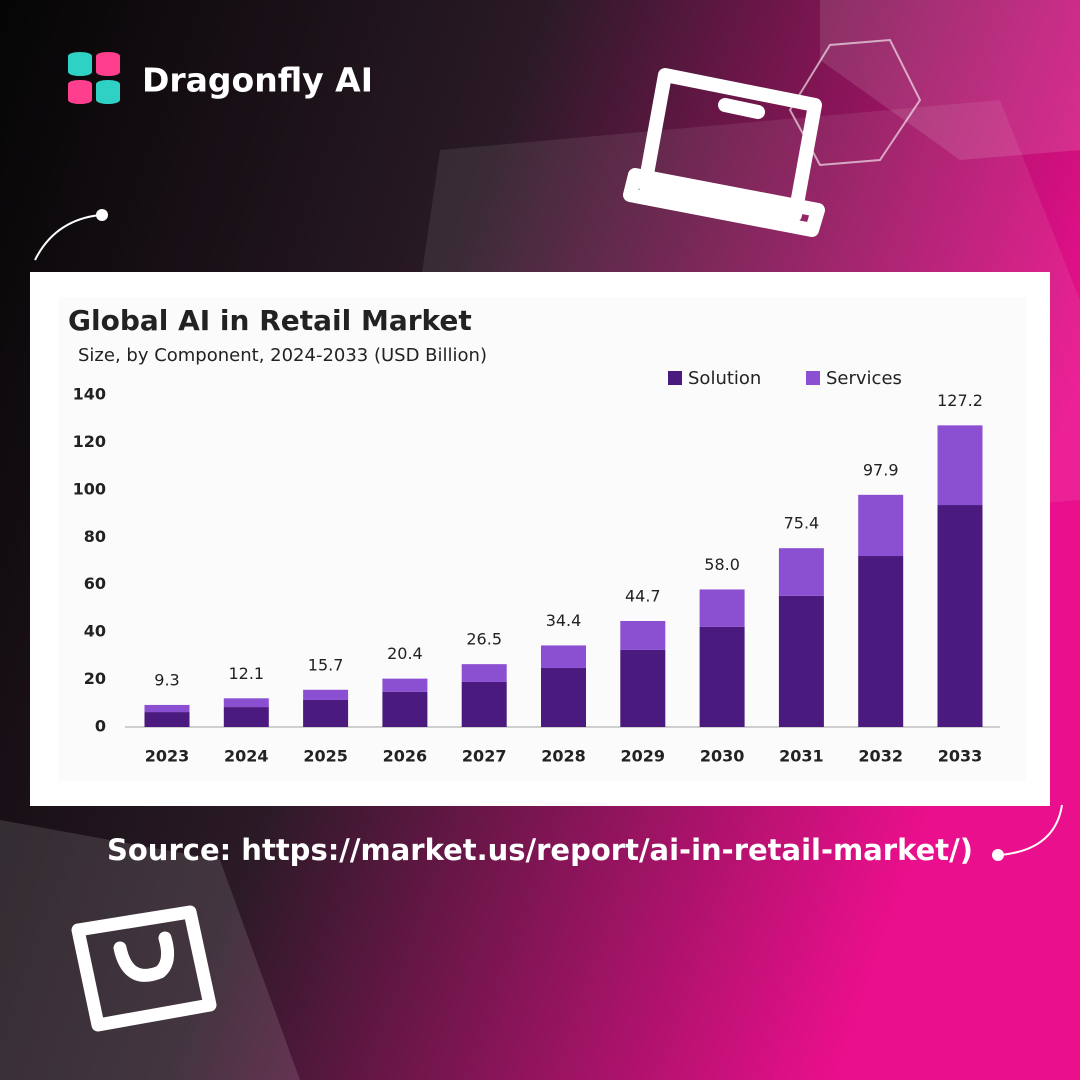 The width and height of the screenshot is (1080, 1080). What do you see at coordinates (94, 78) in the screenshot?
I see `brand-logo` at bounding box center [94, 78].